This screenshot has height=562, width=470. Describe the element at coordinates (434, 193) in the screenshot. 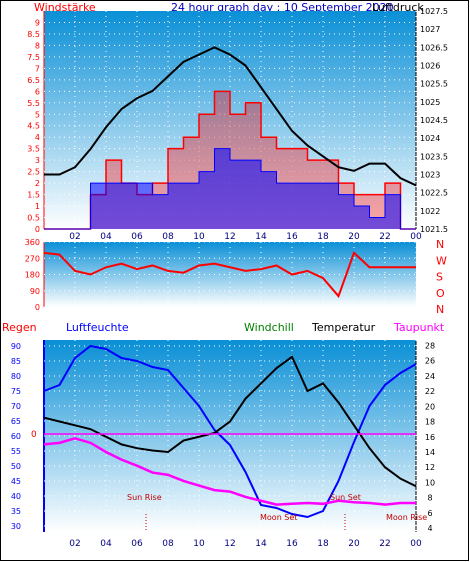

I see `pressure-tick-label: 1022.5` at that location.